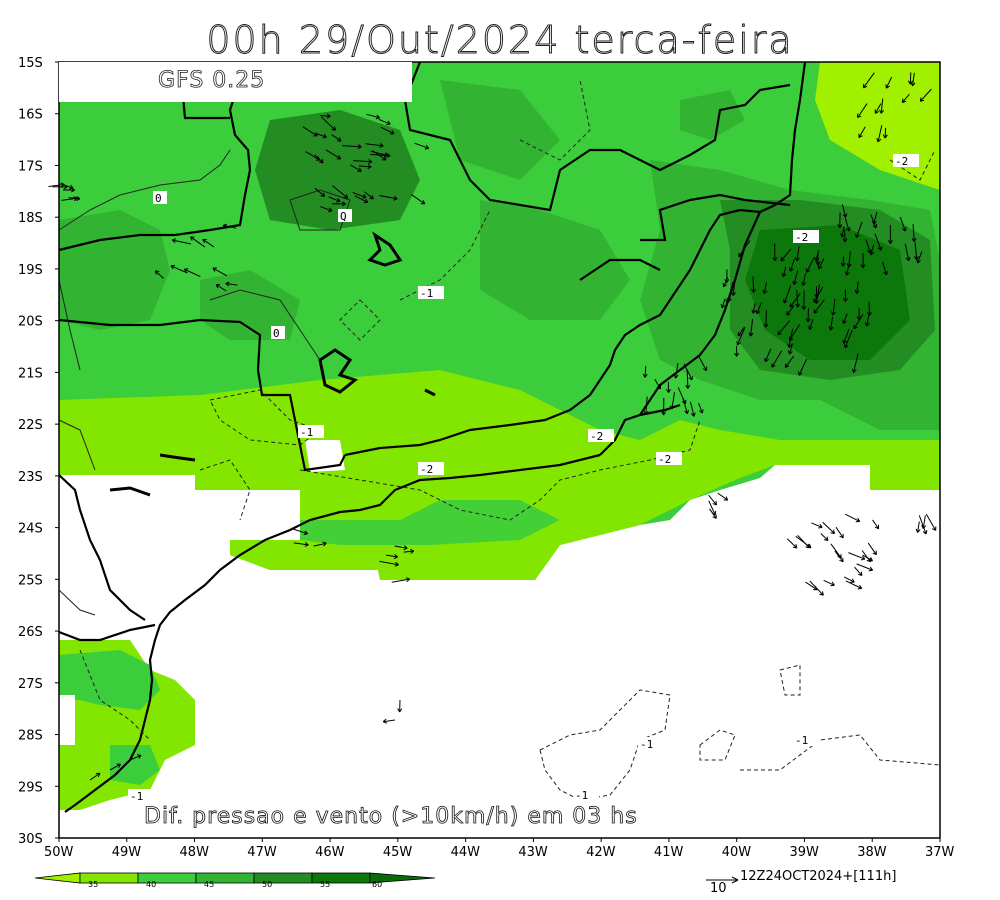 Image resolution: width=1000 pixels, height=900 pixels. Describe the element at coordinates (30, 839) in the screenshot. I see `latitude-label: 30S` at that location.